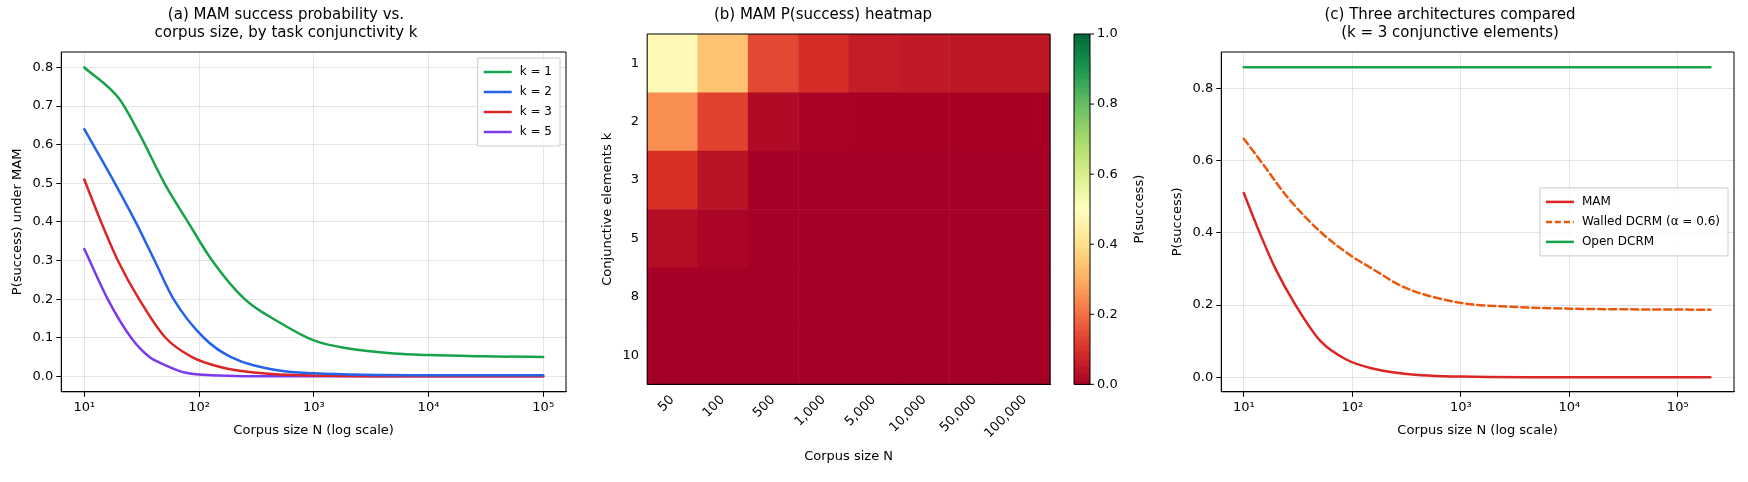  What do you see at coordinates (1651, 221) in the screenshot?
I see `legend-label: Walled DCRM (α = 0.6)` at bounding box center [1651, 221].